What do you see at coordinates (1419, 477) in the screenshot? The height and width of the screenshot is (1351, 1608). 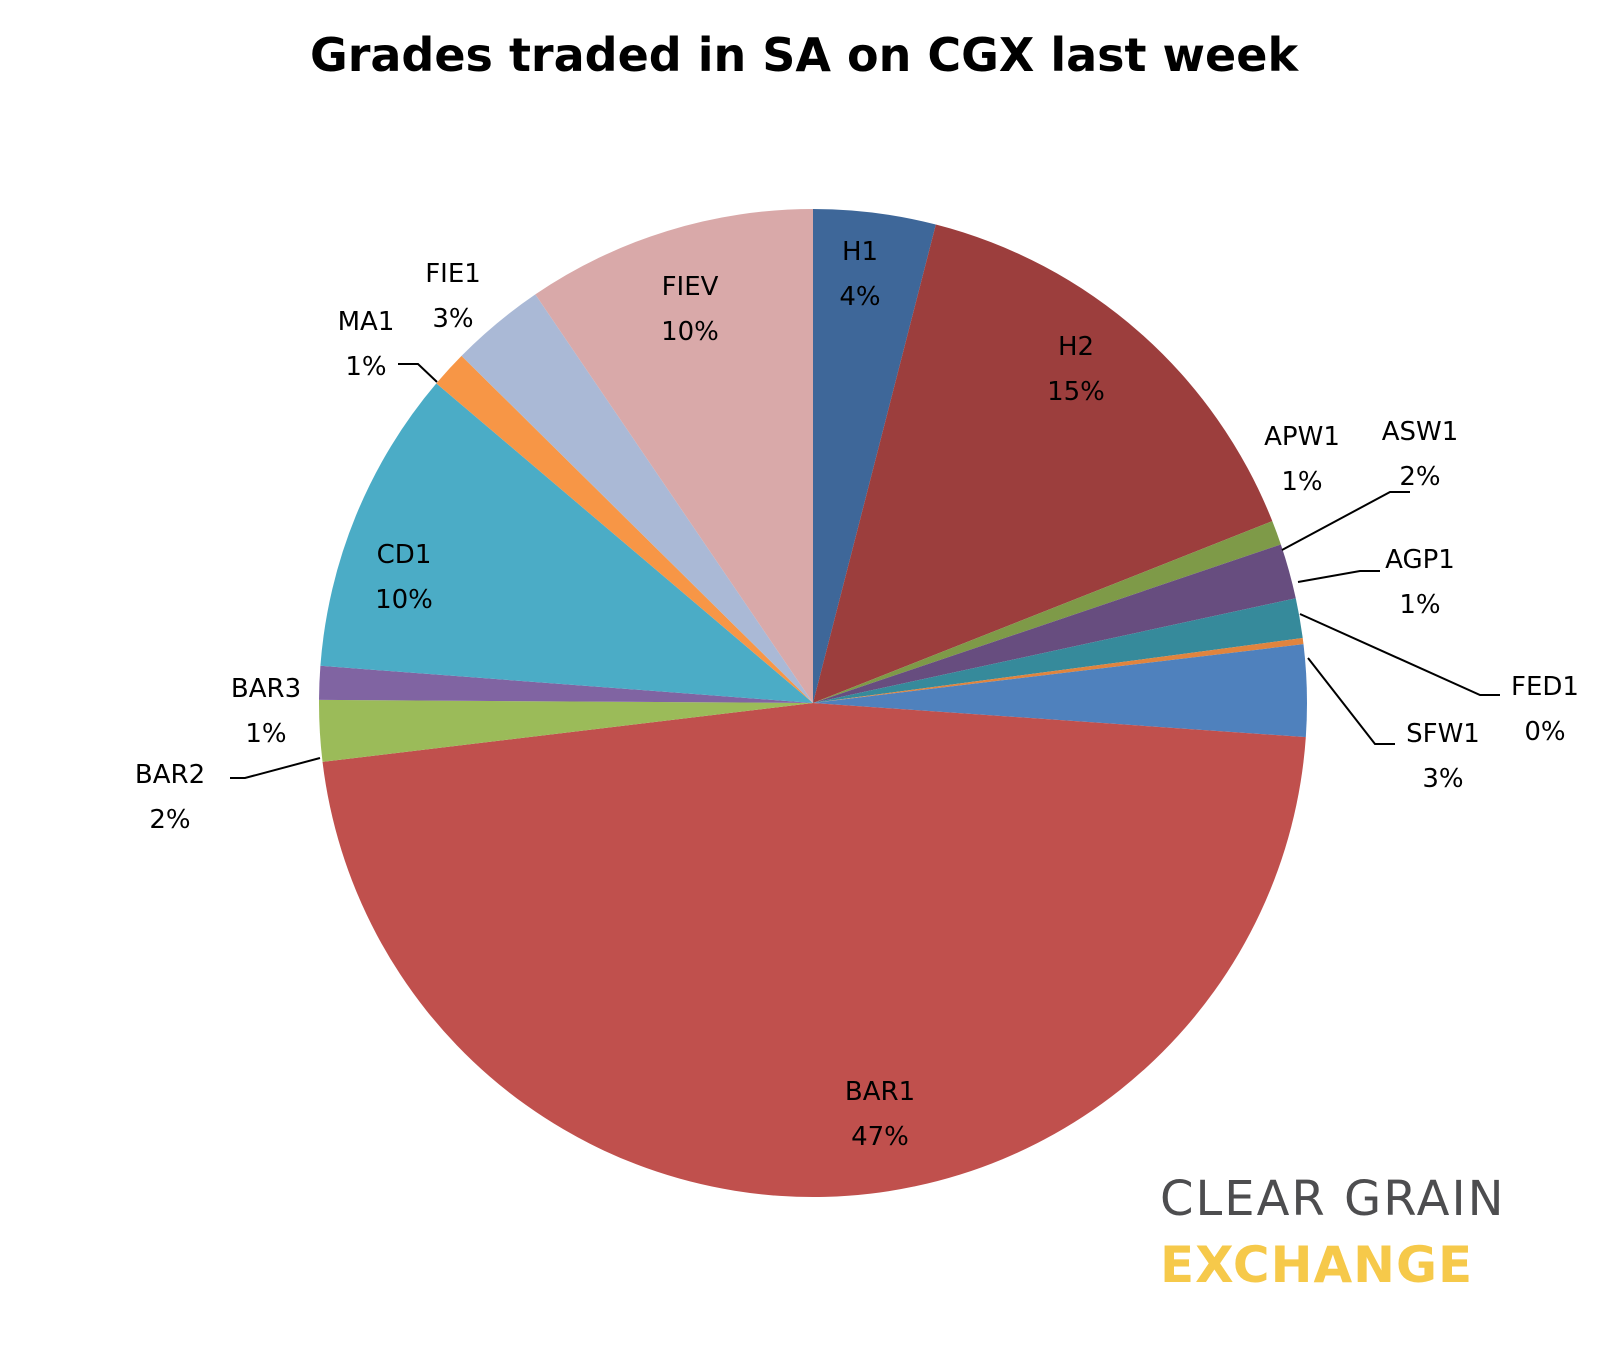 I see `slice-label-percent-asw1: 2%` at bounding box center [1419, 477].